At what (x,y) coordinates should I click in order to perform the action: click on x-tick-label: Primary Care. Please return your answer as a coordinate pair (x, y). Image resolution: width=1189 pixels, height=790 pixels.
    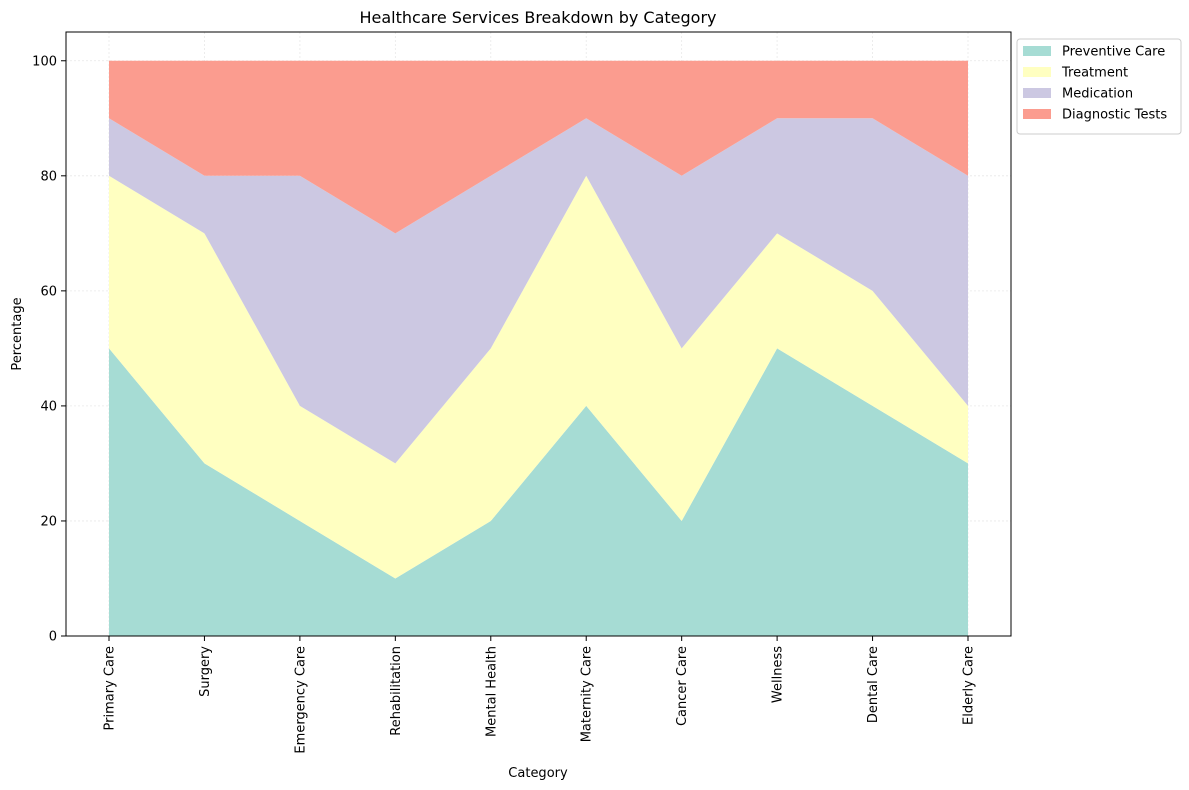
    Looking at the image, I should click on (110, 688).